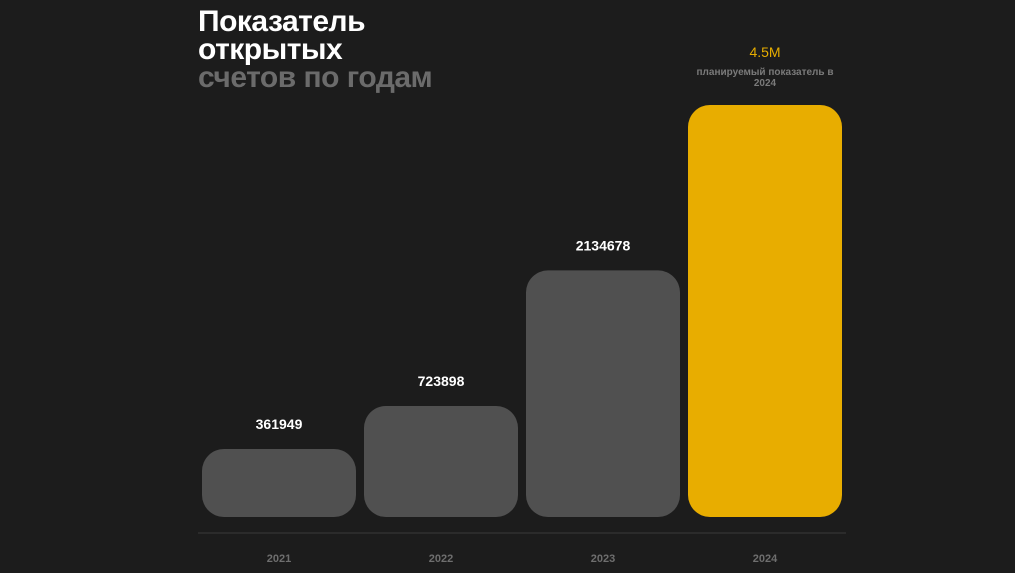  I want to click on bar-annotation-2024: планируемый показатель в 2024, so click(765, 78).